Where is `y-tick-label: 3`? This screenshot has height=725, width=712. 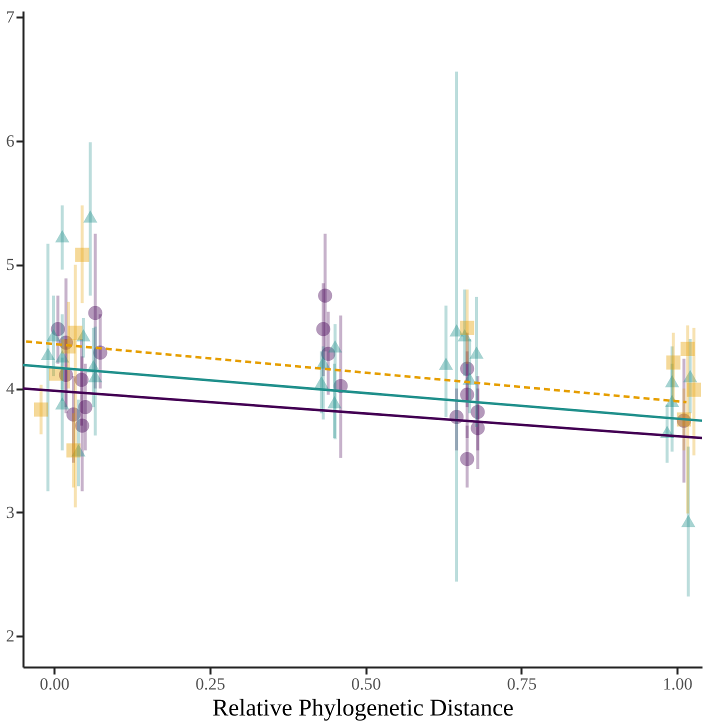 y-tick-label: 3 is located at coordinates (10, 512).